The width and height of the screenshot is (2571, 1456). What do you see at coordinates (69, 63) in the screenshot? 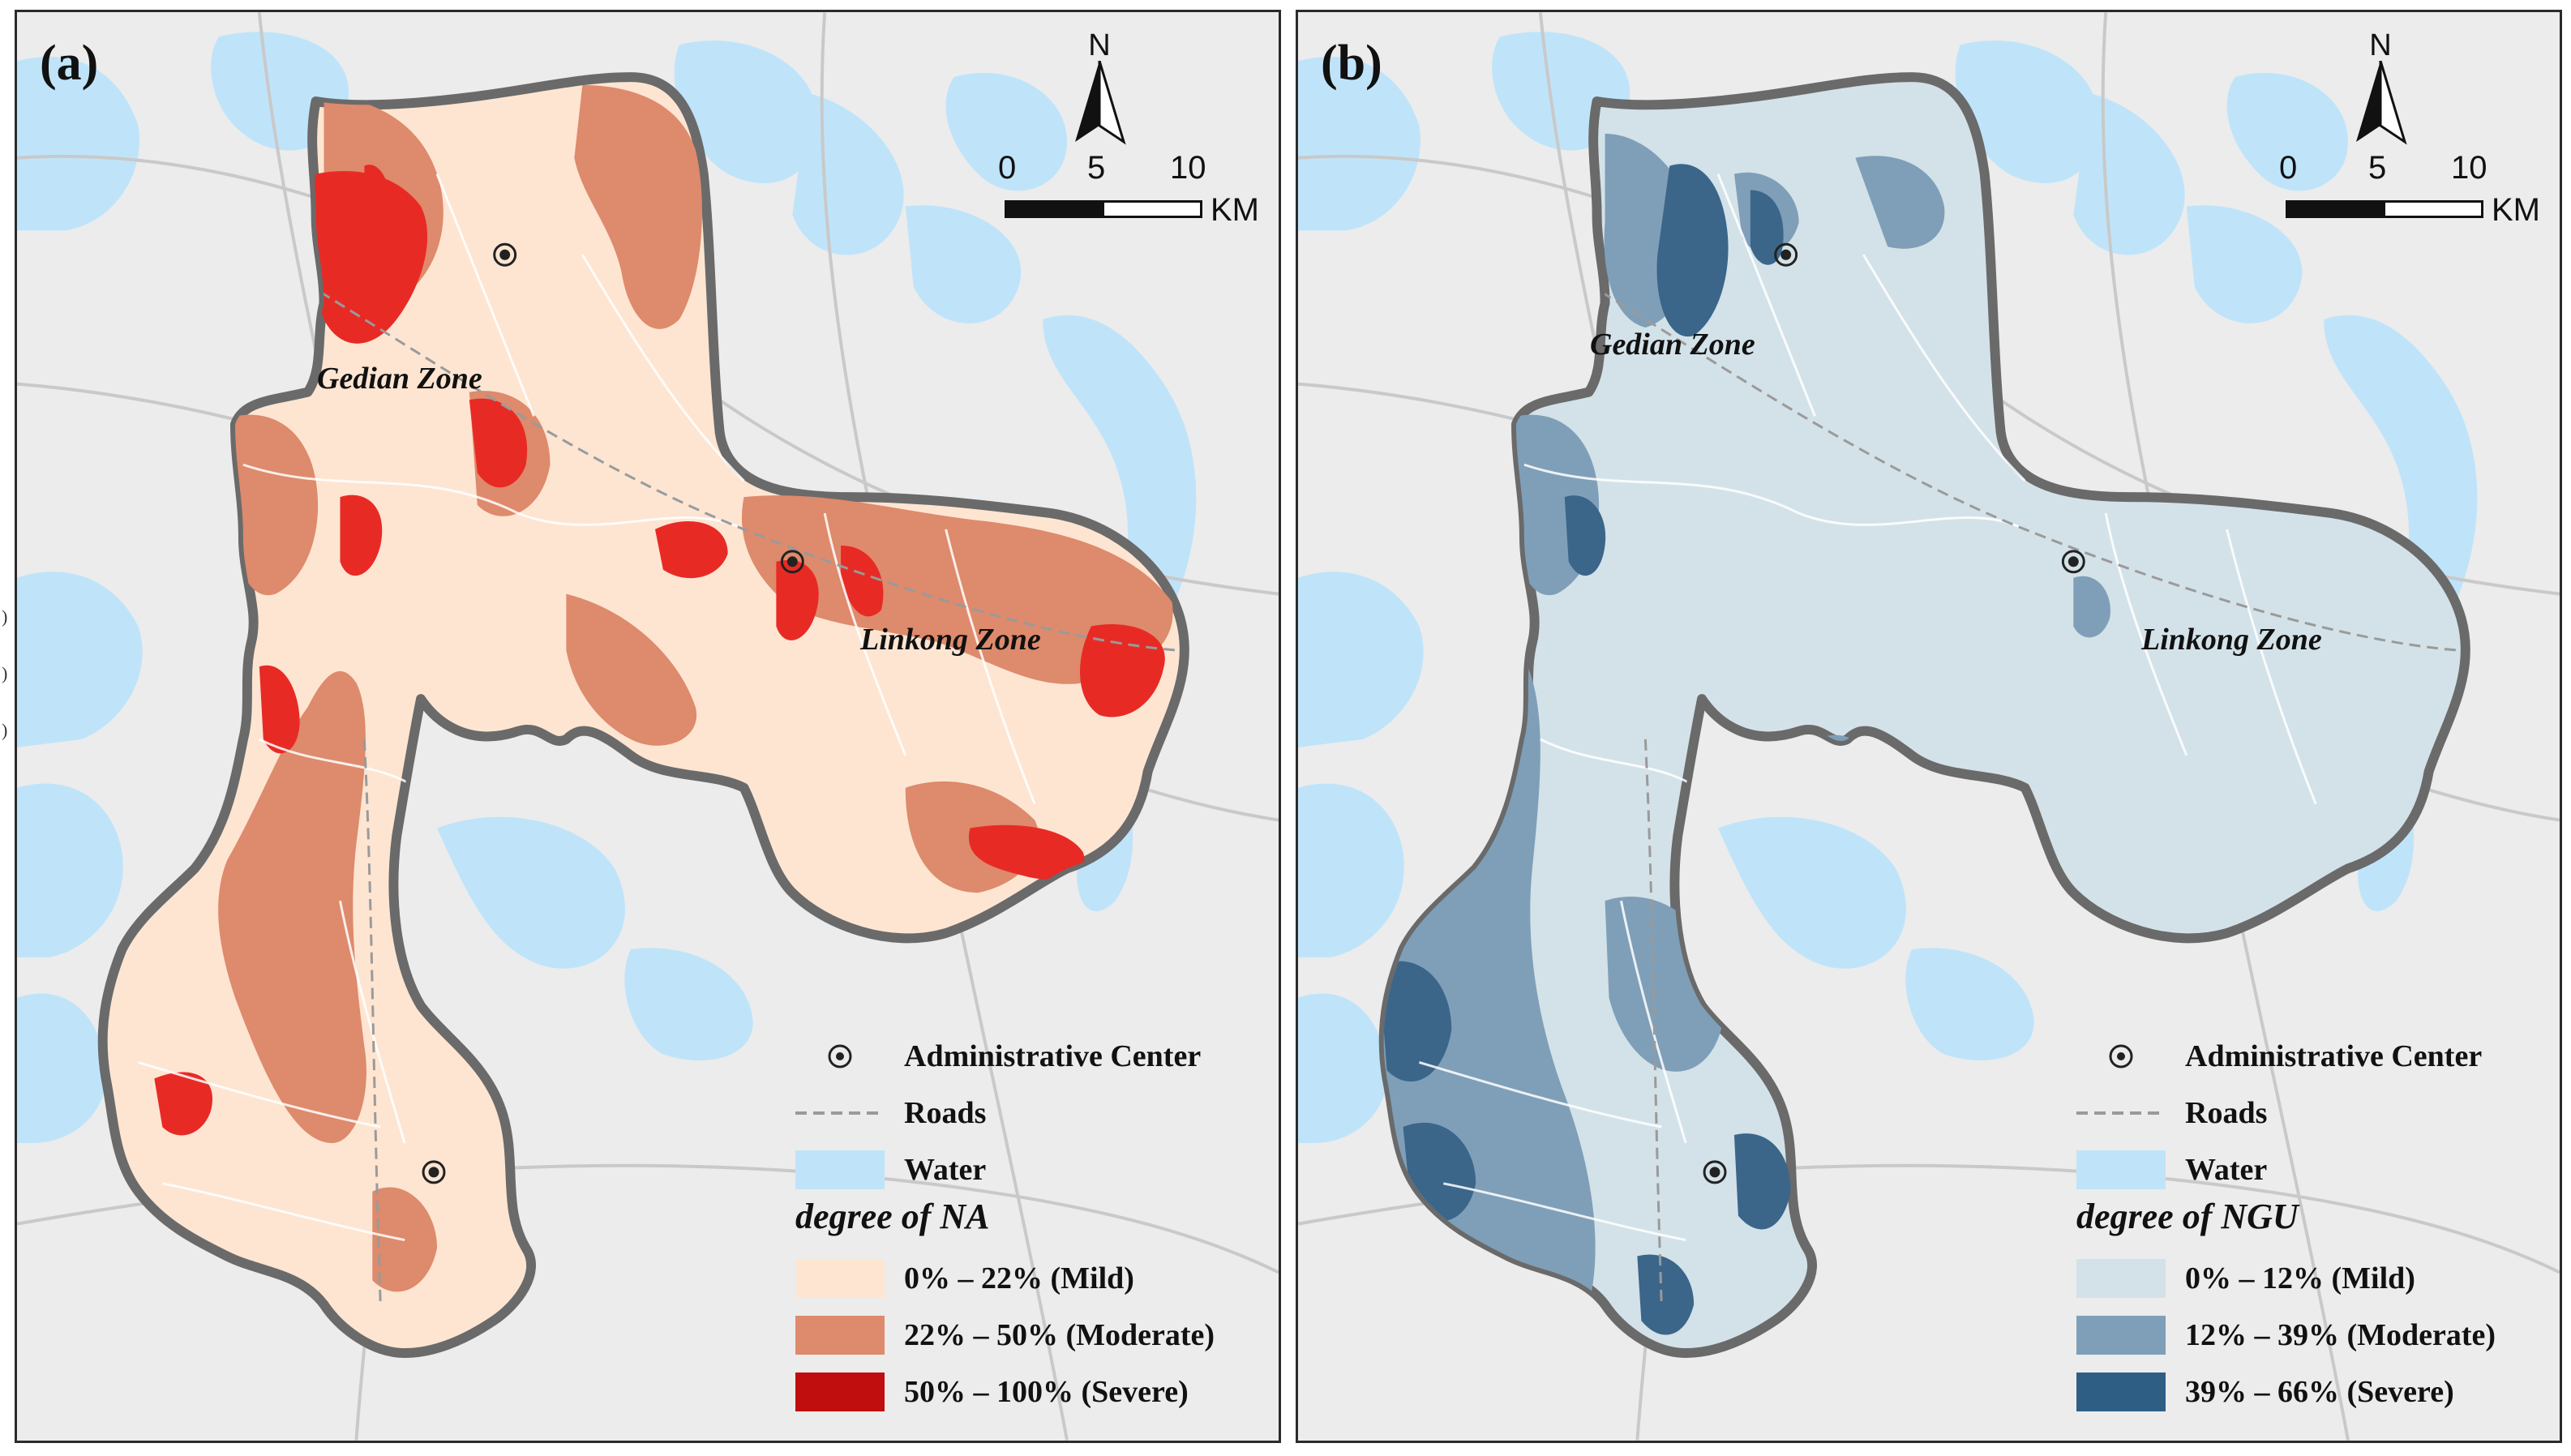
I see `panel-label: (a)` at bounding box center [69, 63].